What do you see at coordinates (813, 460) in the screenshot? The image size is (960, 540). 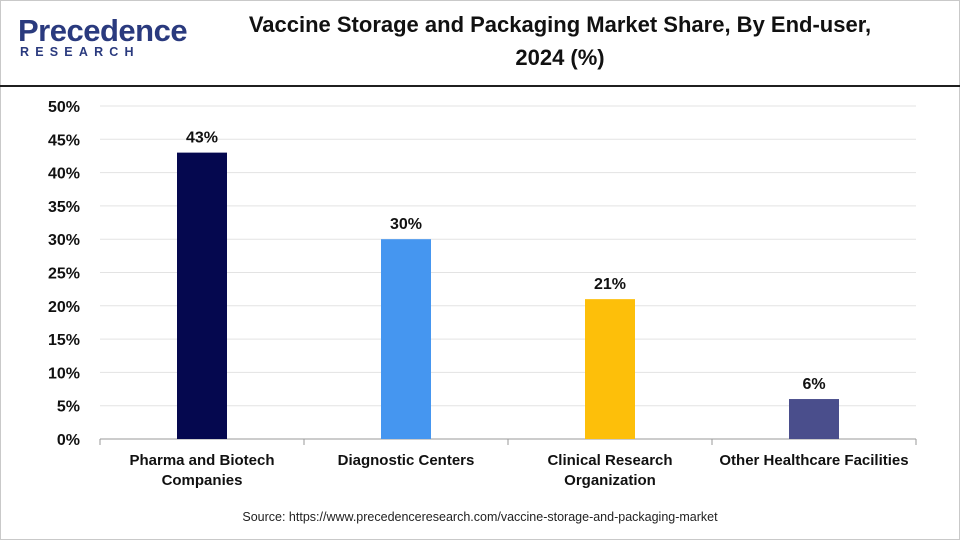 I see `x-tick-label: Other Healthcare Facilities` at bounding box center [813, 460].